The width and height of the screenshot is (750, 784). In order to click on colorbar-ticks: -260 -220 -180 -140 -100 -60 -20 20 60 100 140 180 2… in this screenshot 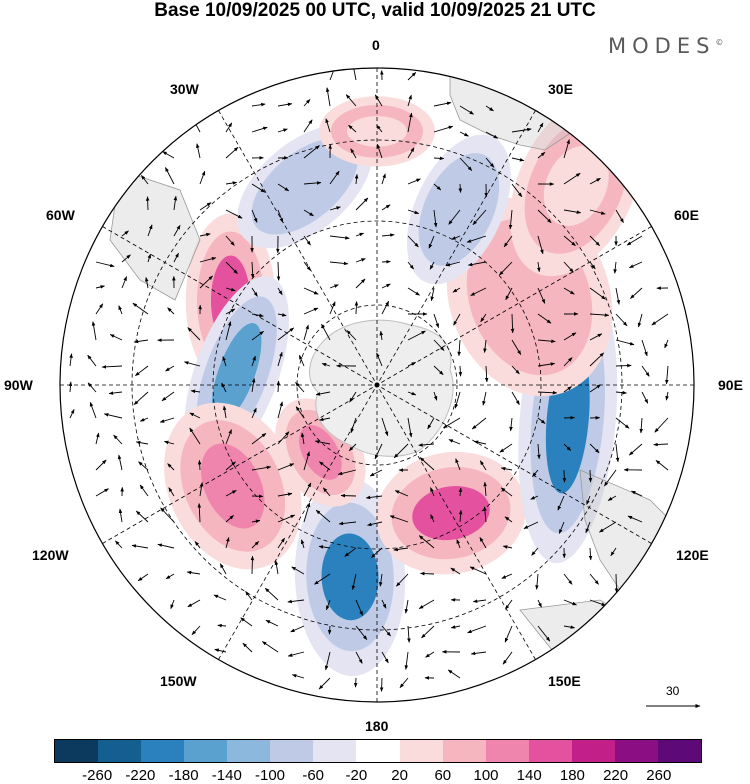, I will do `click(375, 775)`.